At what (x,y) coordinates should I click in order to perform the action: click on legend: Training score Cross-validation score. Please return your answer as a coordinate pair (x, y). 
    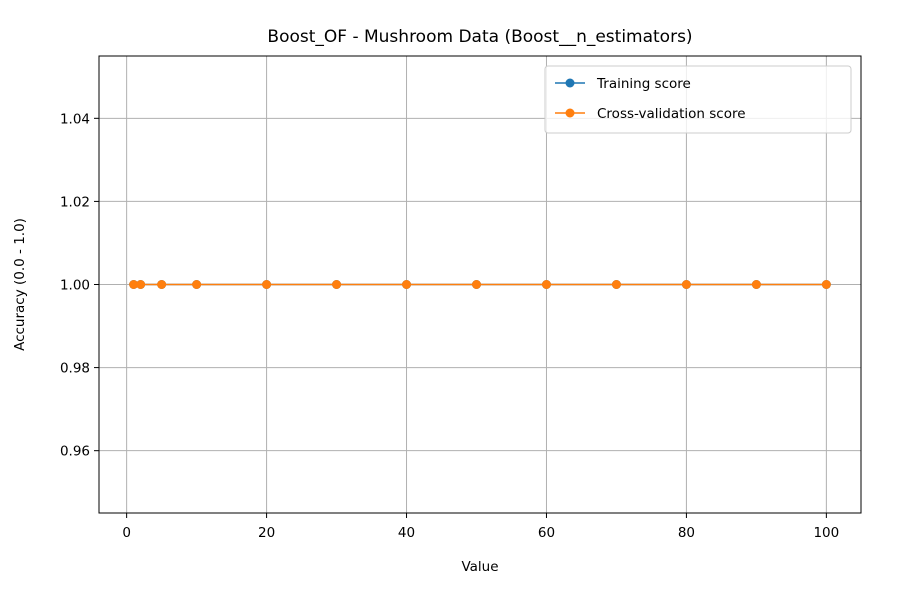
    Looking at the image, I should click on (698, 99).